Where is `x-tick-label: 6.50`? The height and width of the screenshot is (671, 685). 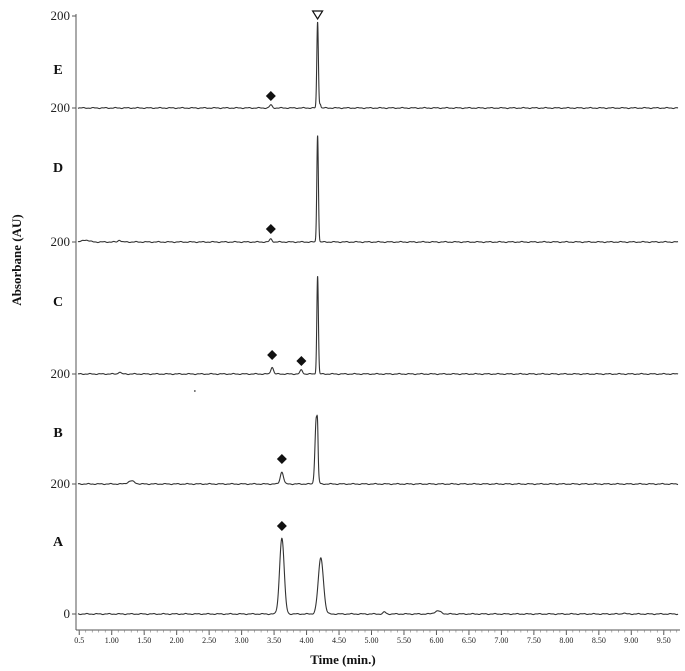 x-tick-label: 6.50 is located at coordinates (469, 640).